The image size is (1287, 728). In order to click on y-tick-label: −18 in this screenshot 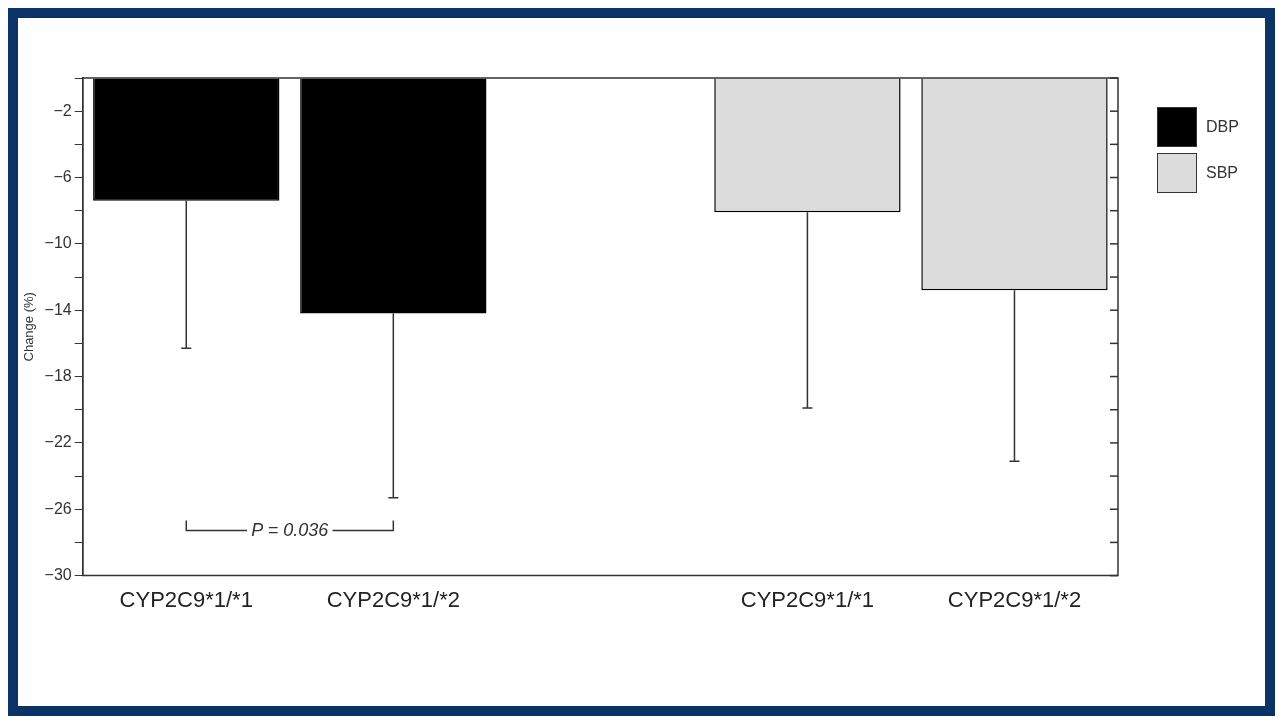, I will do `click(58, 375)`.